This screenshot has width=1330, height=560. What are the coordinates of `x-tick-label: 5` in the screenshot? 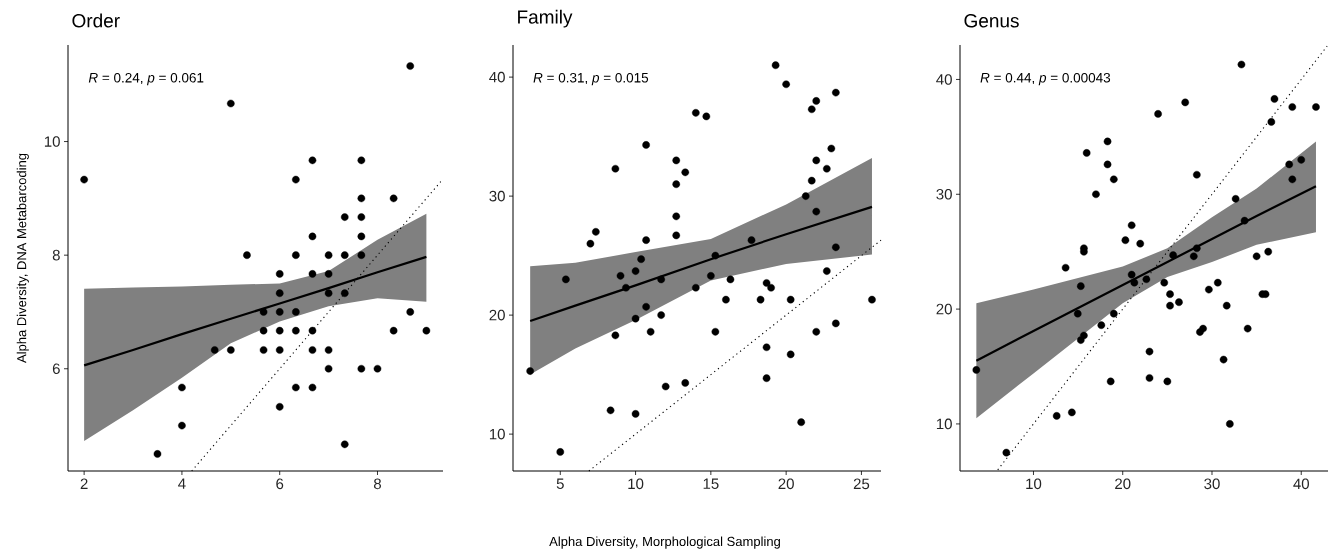 It's located at (560, 483).